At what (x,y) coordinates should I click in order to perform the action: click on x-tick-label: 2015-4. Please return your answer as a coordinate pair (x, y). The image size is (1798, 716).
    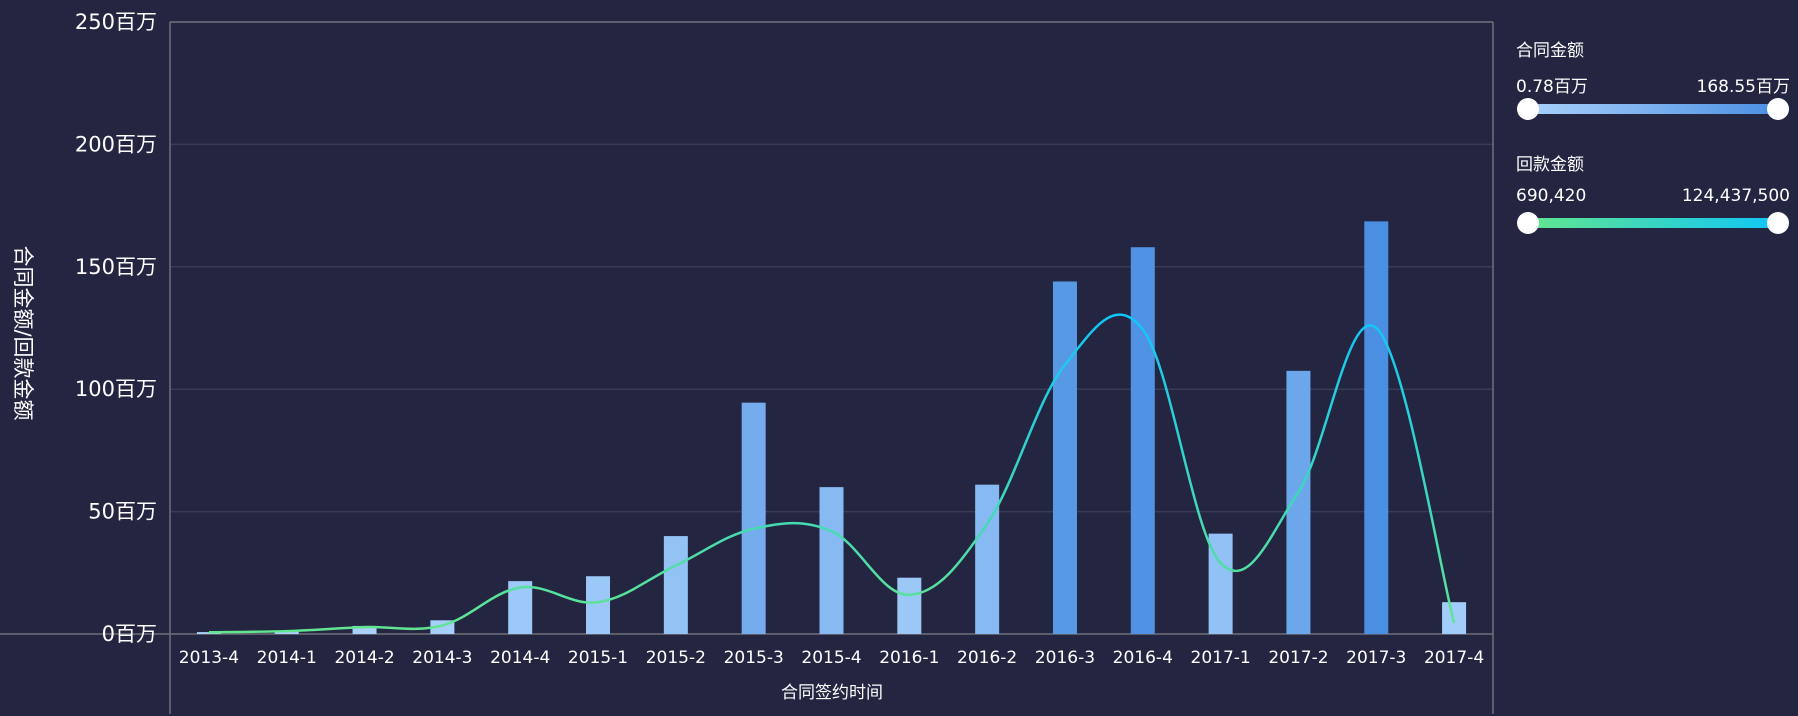
    Looking at the image, I should click on (831, 658).